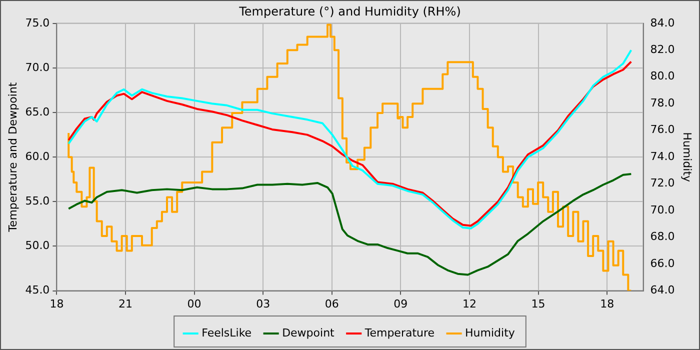 Image resolution: width=700 pixels, height=350 pixels. I want to click on y2-tick-label: 80.0, so click(662, 76).